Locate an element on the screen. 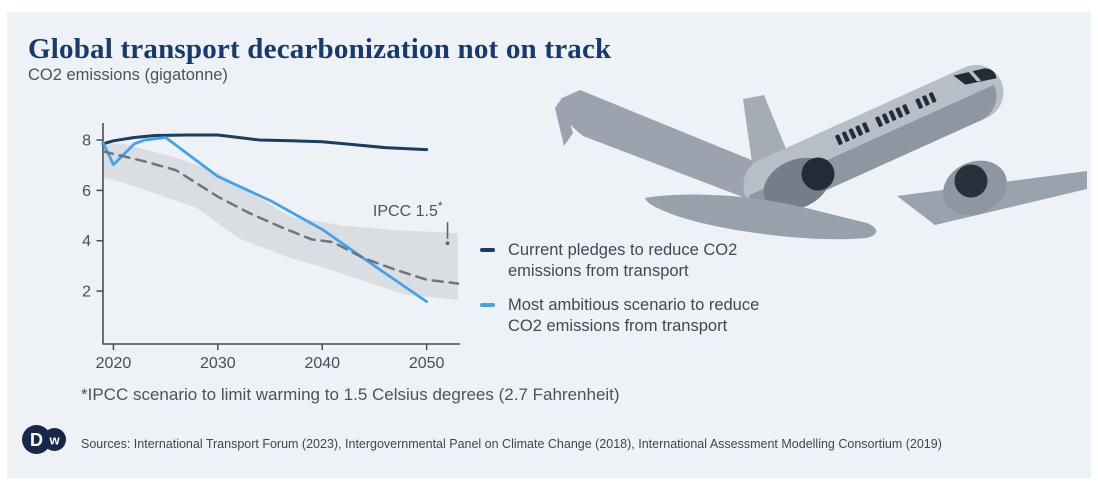  dw-logo: D w is located at coordinates (44, 439).